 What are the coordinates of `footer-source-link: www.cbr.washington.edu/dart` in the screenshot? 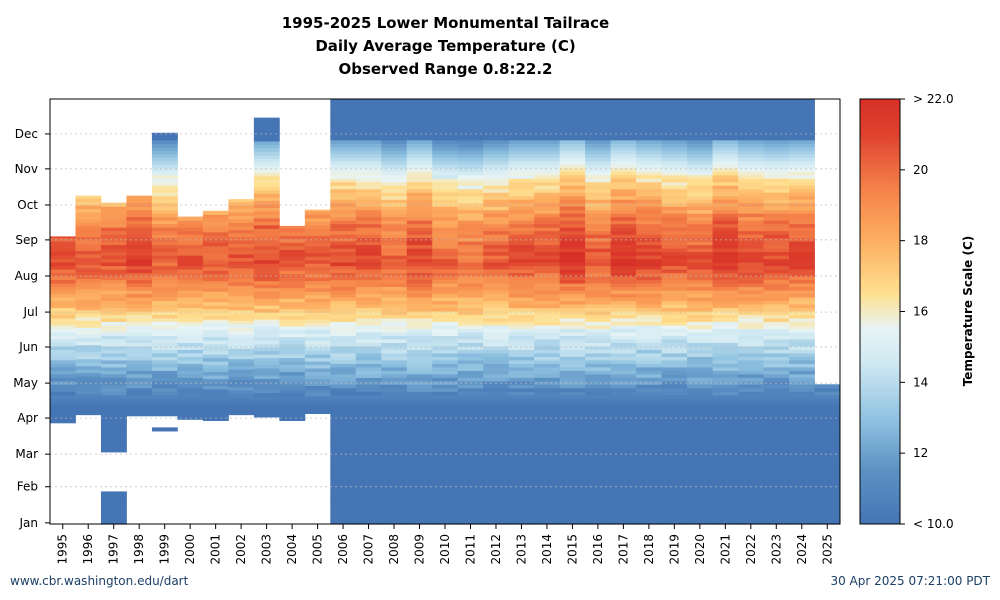 It's located at (99, 581).